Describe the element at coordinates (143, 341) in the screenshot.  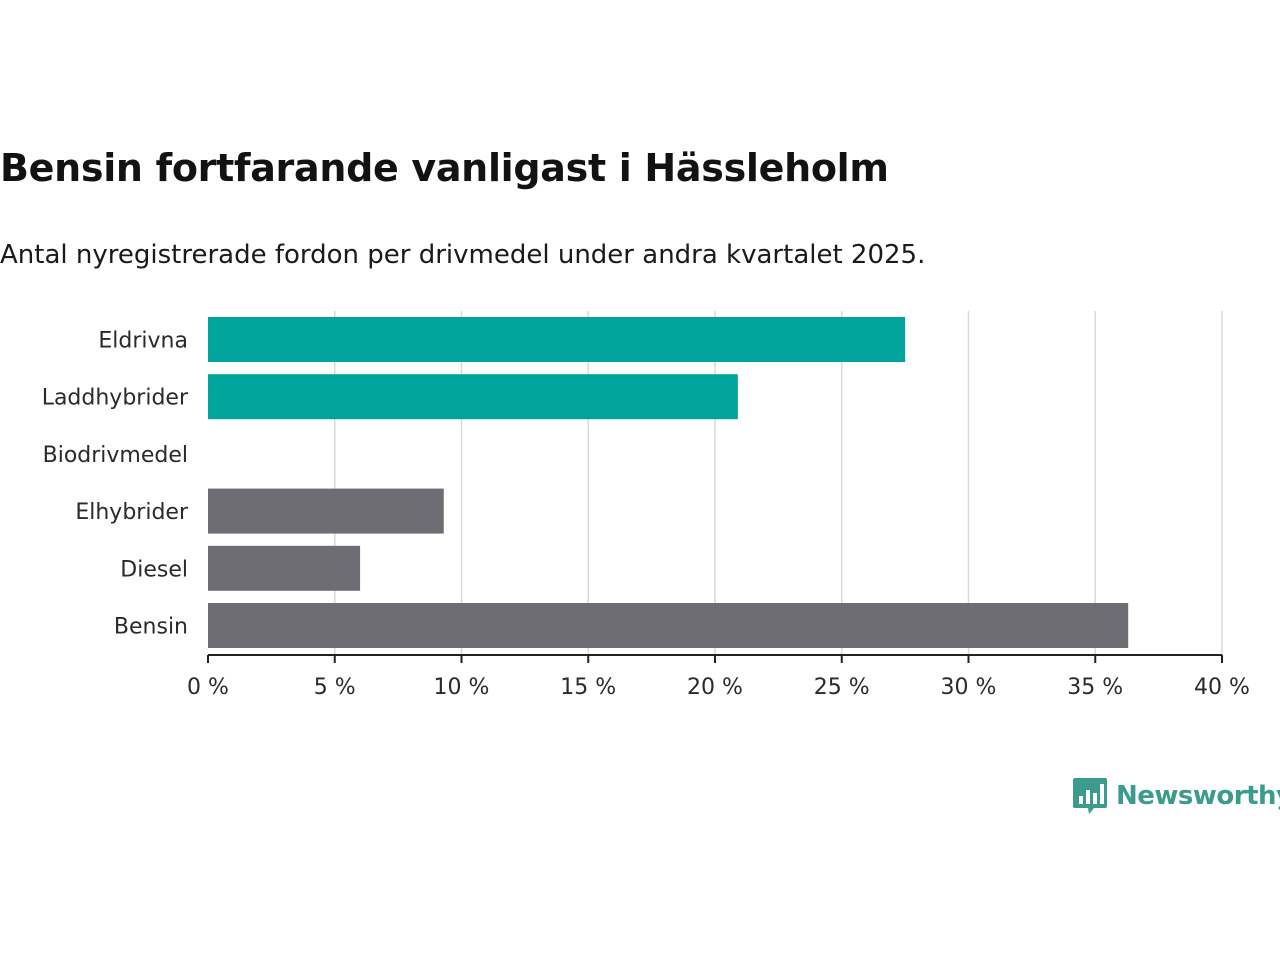
I see `category-label: Eldrivna` at that location.